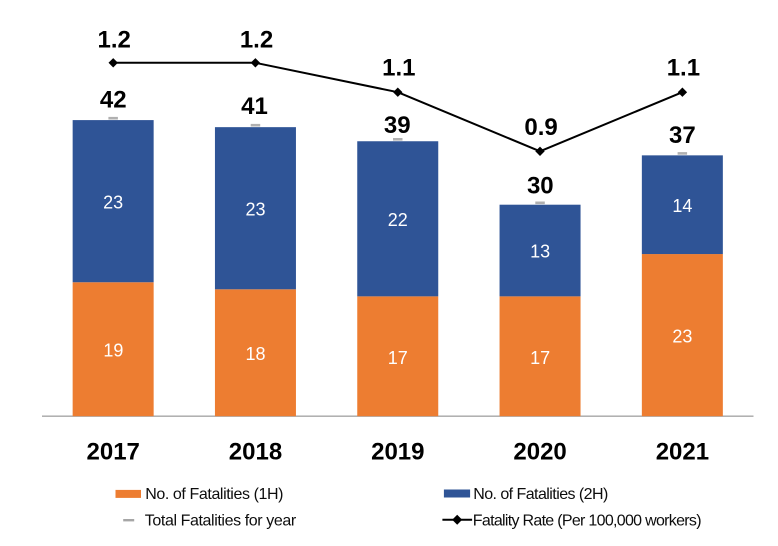 Image resolution: width=778 pixels, height=546 pixels. I want to click on svg-text: 2021, so click(682, 451).